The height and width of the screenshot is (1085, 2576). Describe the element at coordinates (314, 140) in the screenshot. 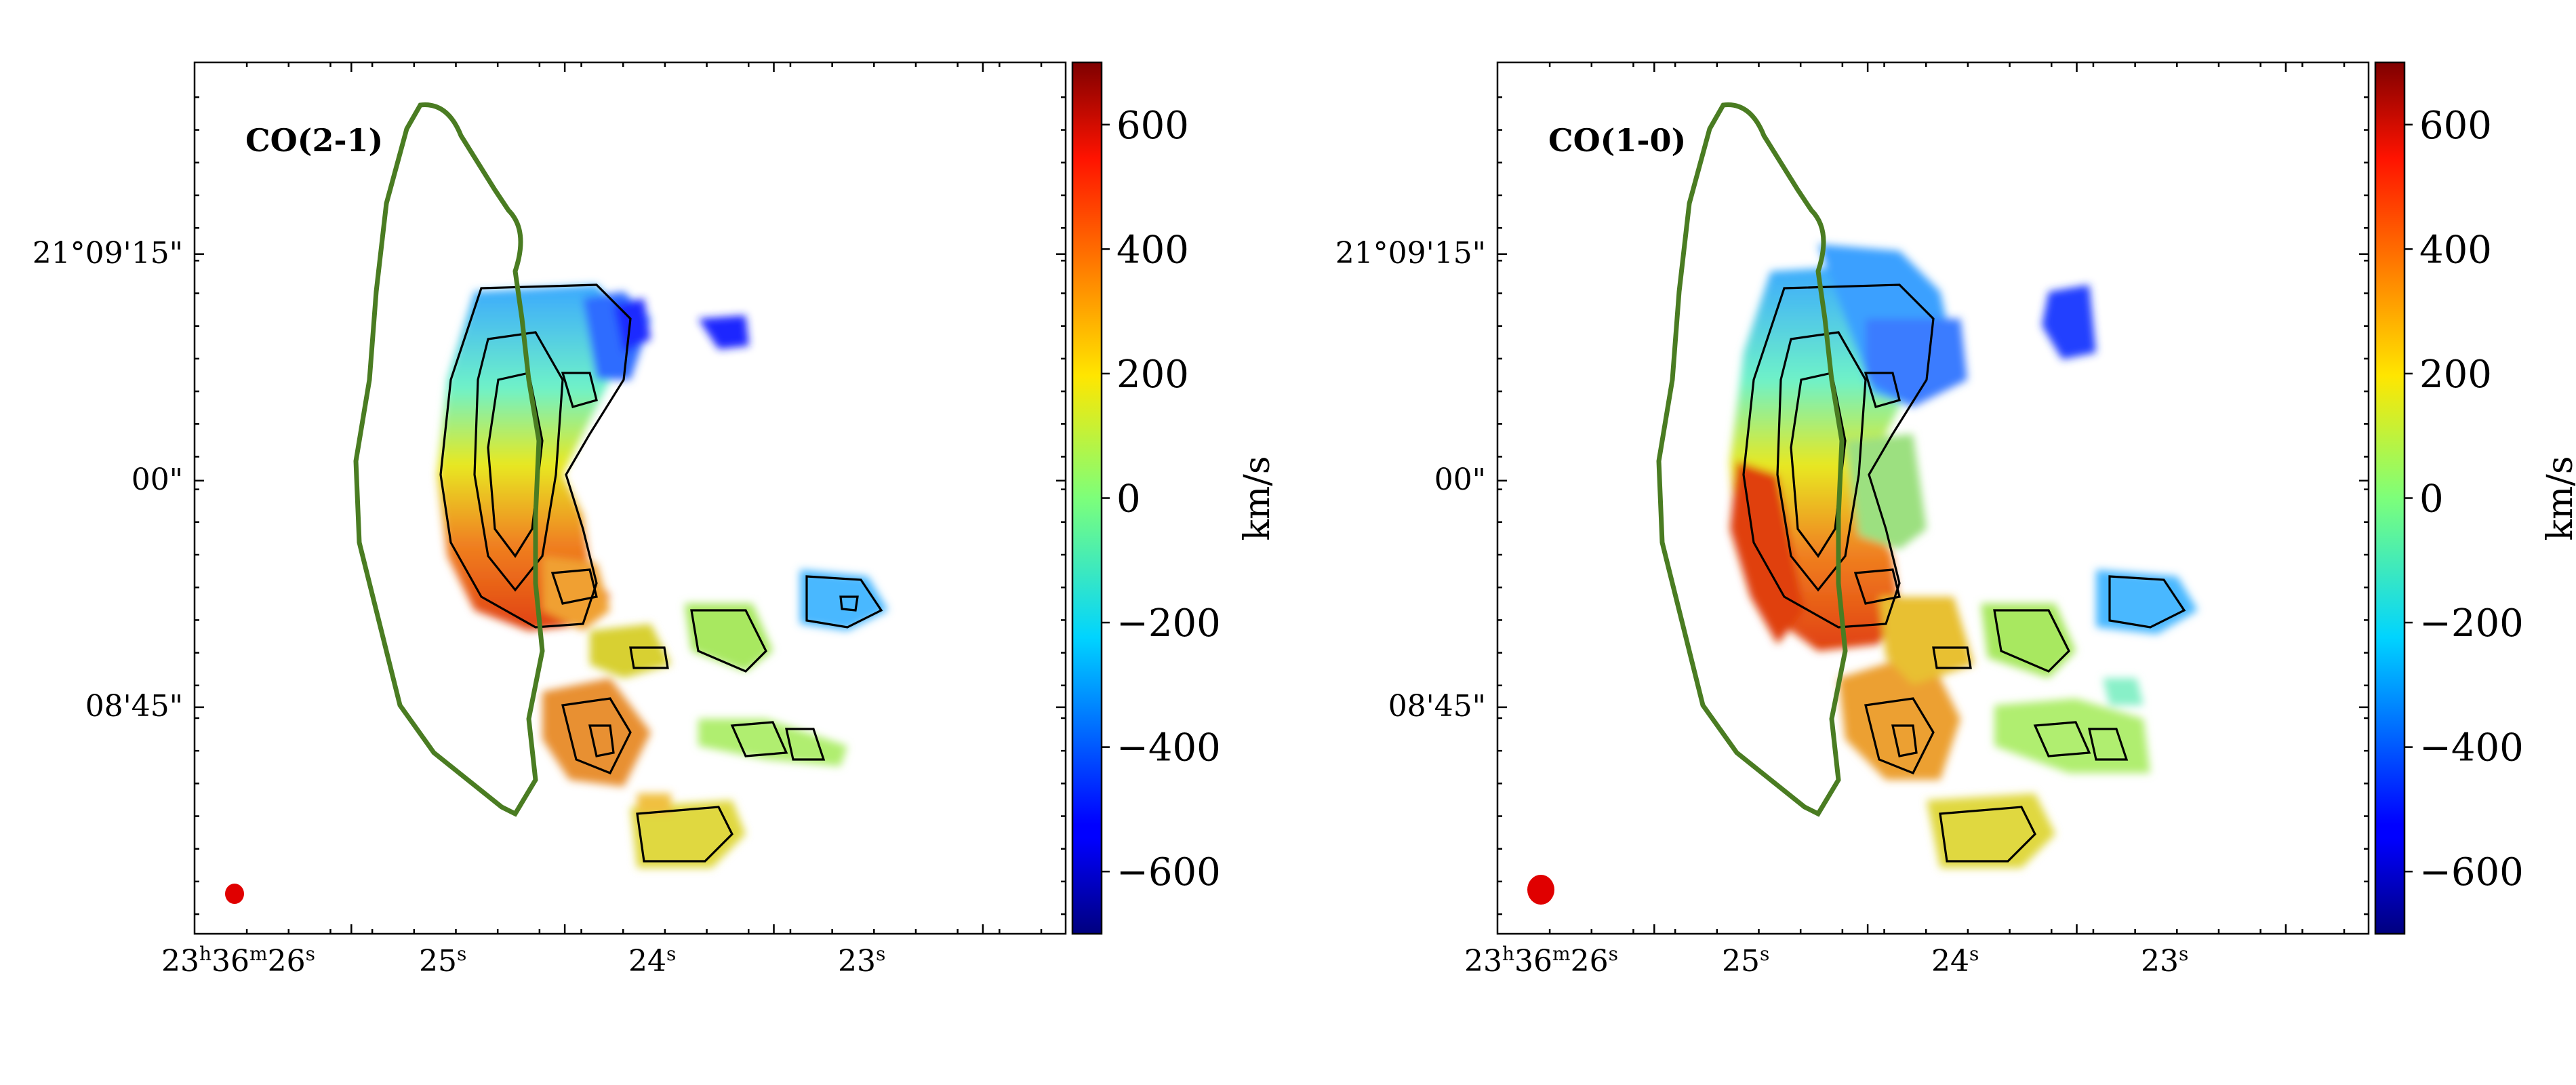

I see `panel-label: CO(2-1)` at that location.